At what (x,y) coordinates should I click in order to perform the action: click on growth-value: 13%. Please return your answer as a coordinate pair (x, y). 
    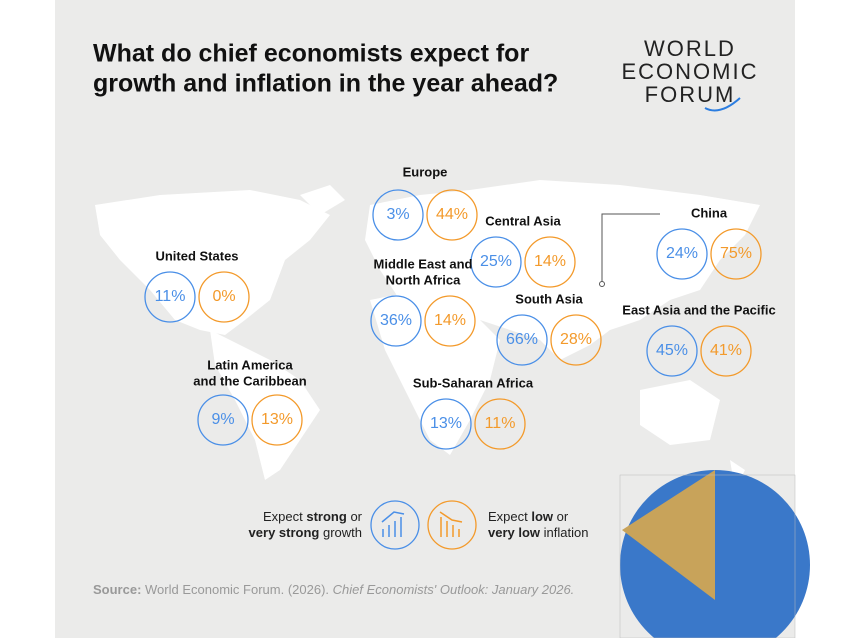
    Looking at the image, I should click on (446, 423).